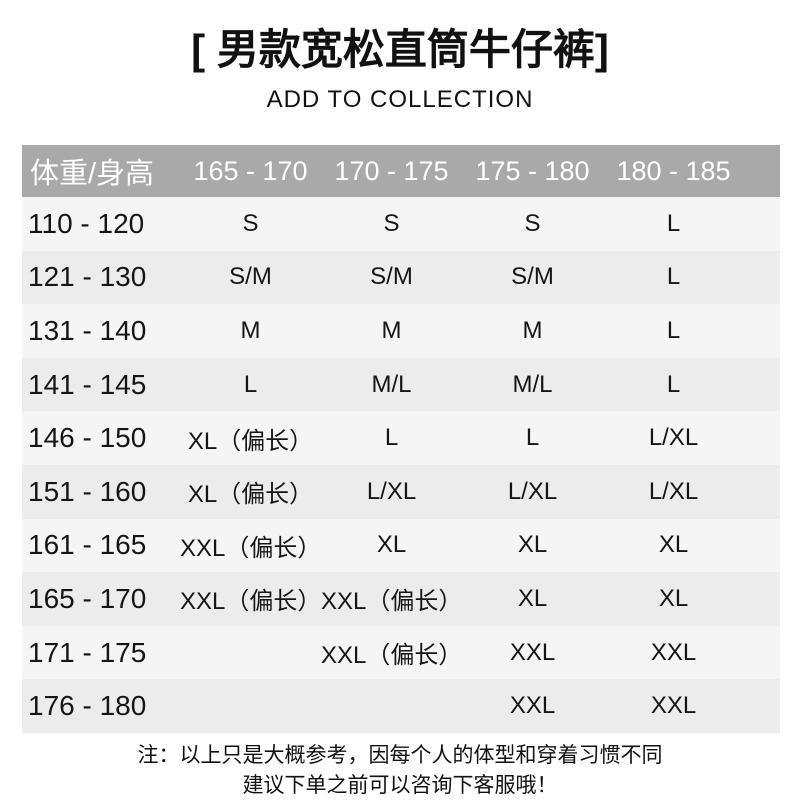 The image size is (800, 801). I want to click on page-title: [ 男款宽松直筒牛仔裤], so click(400, 49).